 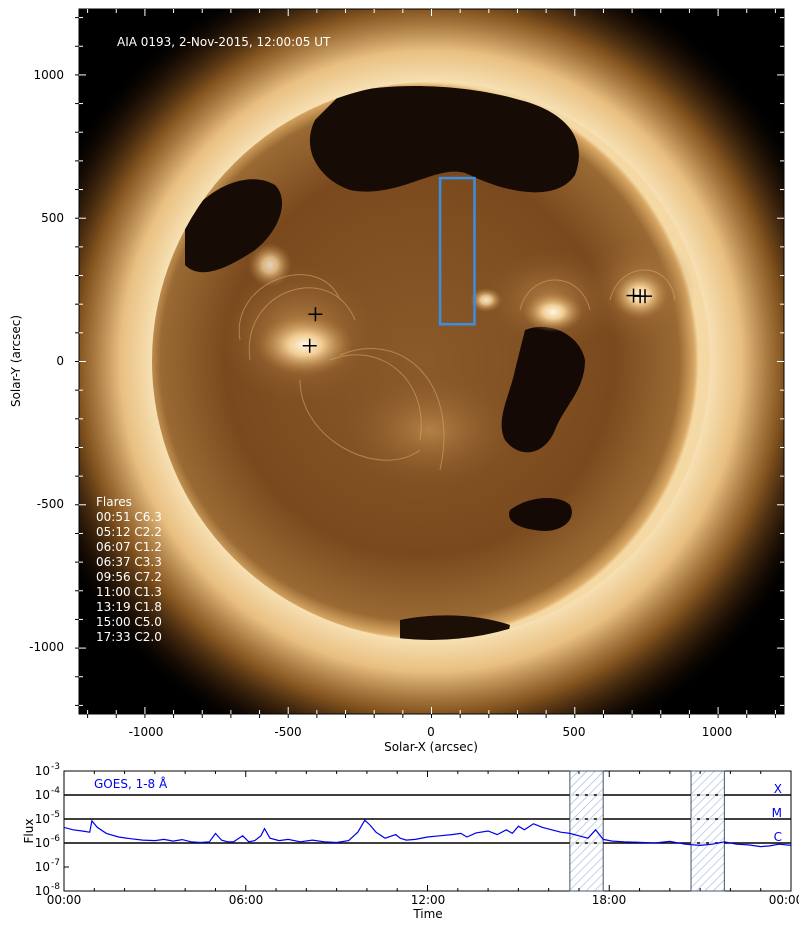 I want to click on image-title: AIA 0193, 2-Nov-2015, 12:00:05 UT, so click(x=224, y=42).